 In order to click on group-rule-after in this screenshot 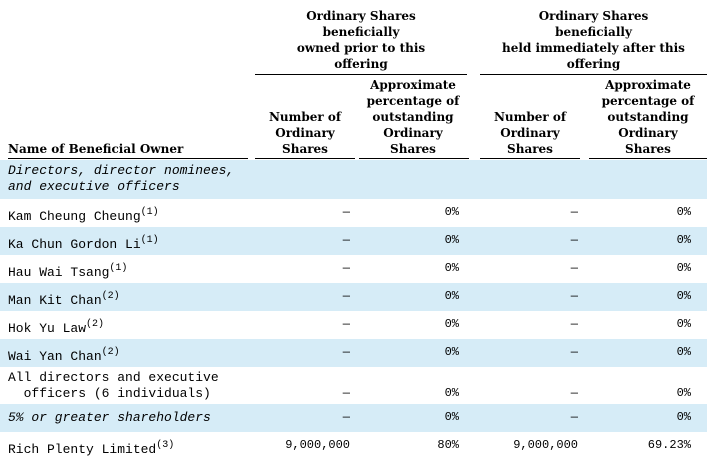, I will do `click(593, 74)`.